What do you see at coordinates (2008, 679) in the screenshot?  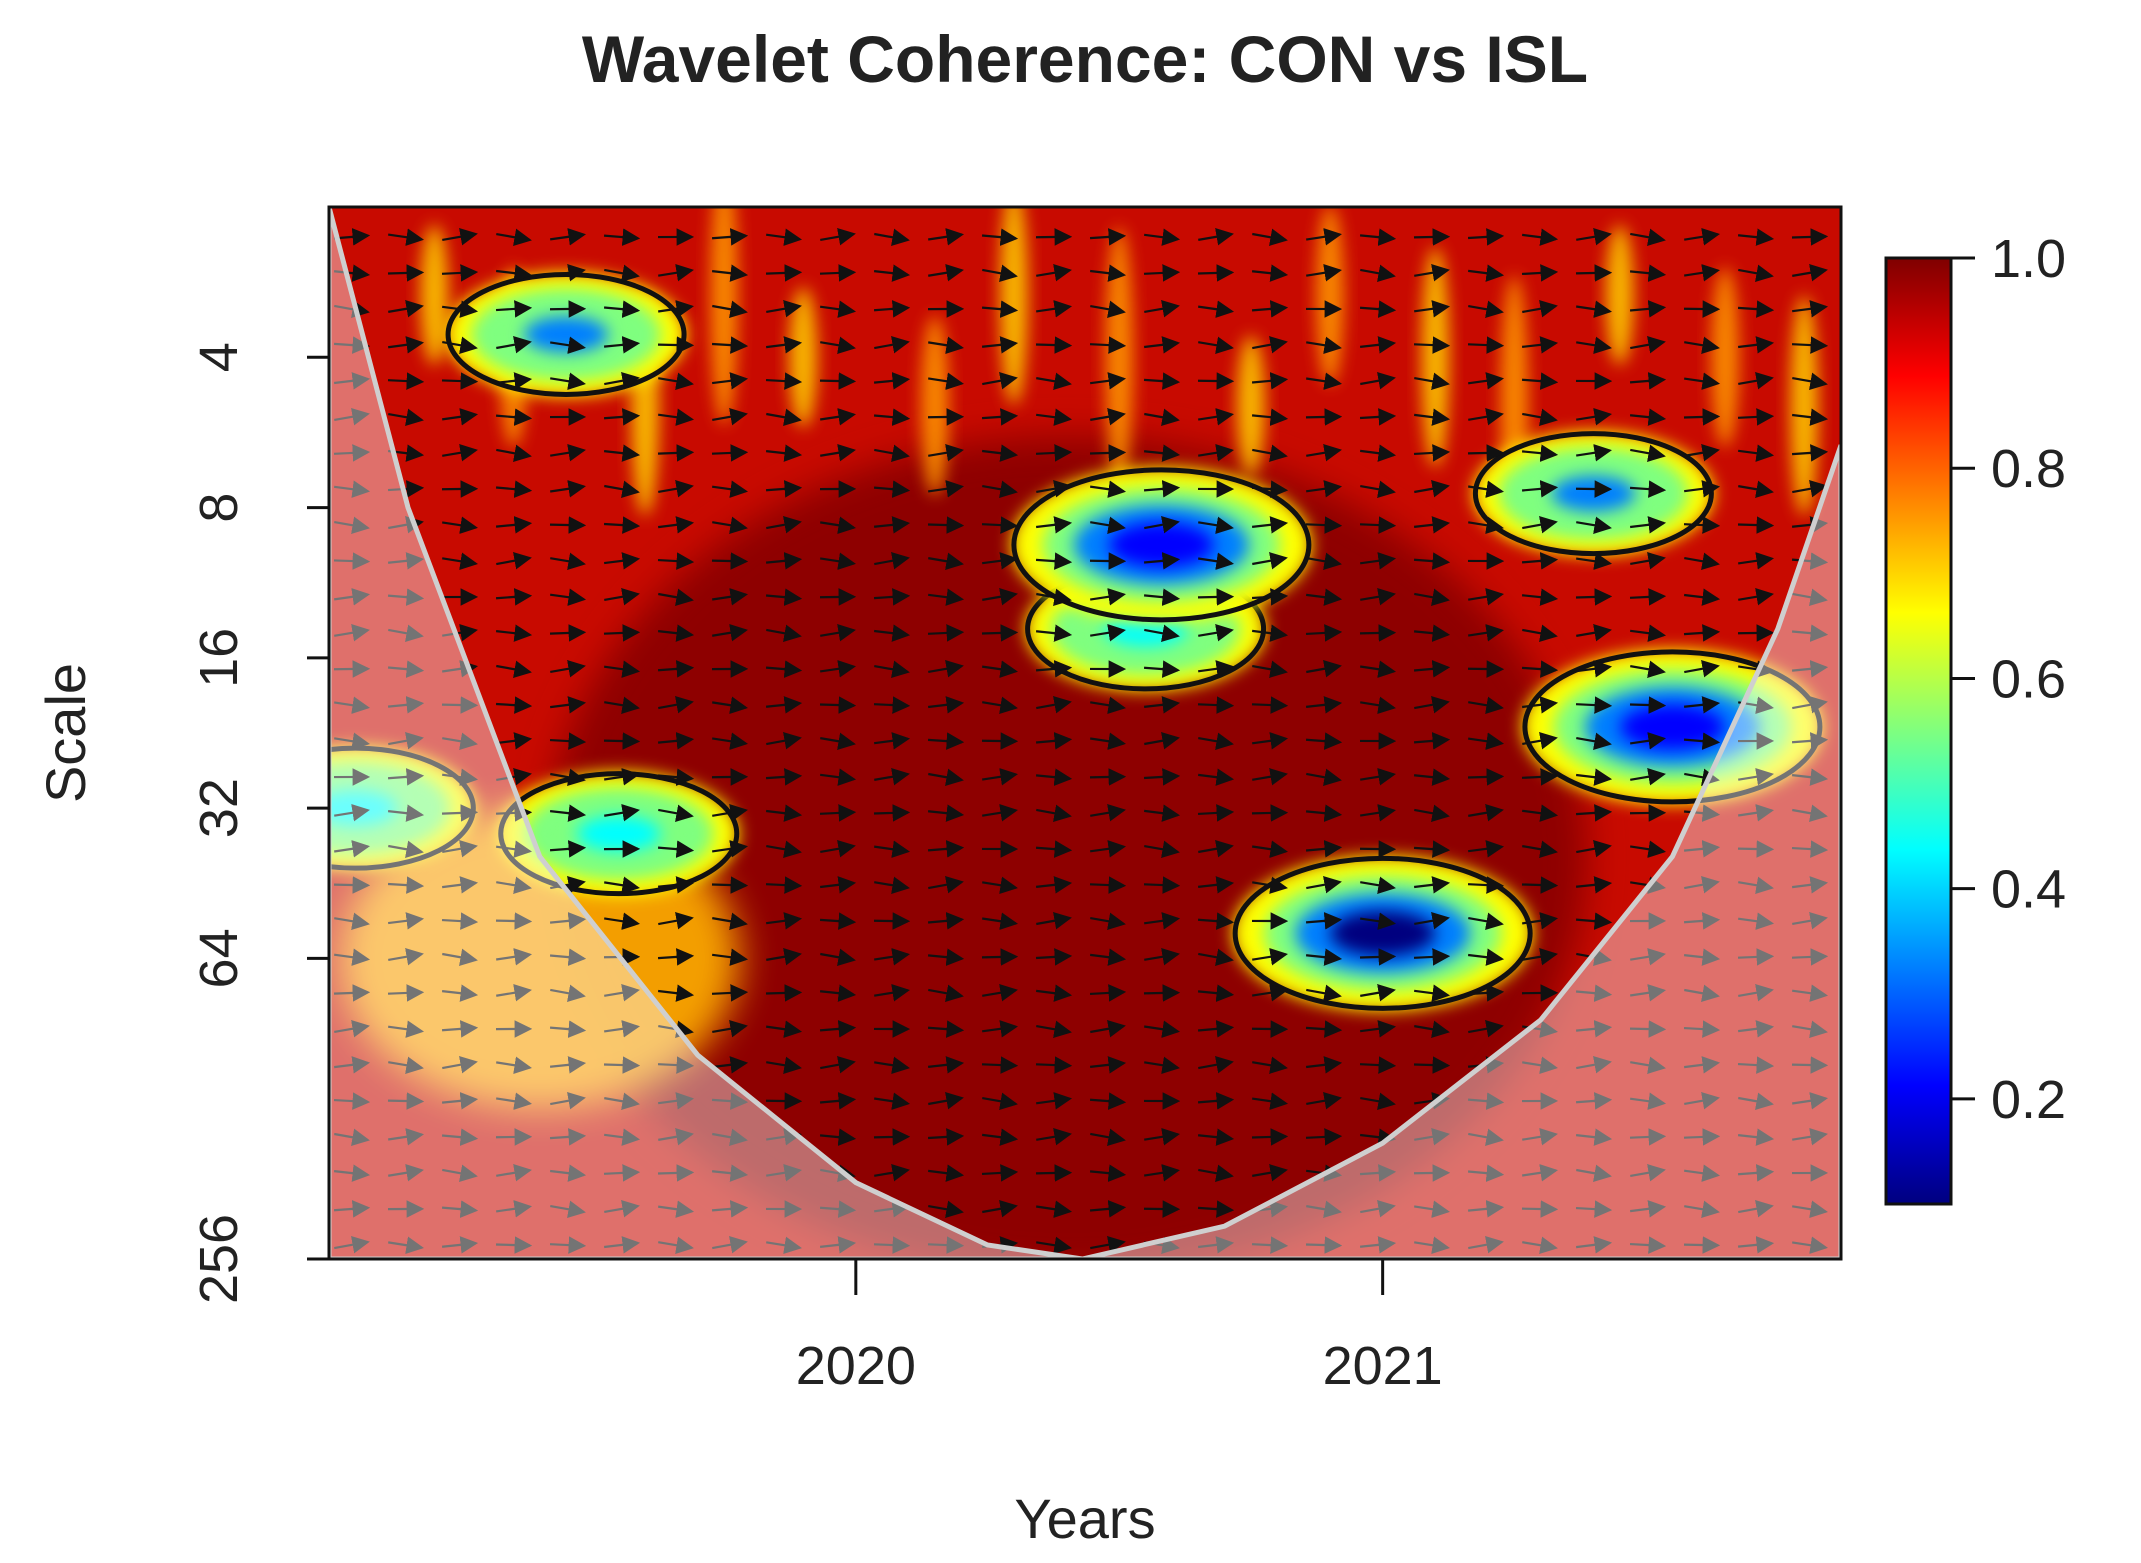 I see `colorbar-ticks: 1.0 0.8 0.6 0.4 0.2` at bounding box center [2008, 679].